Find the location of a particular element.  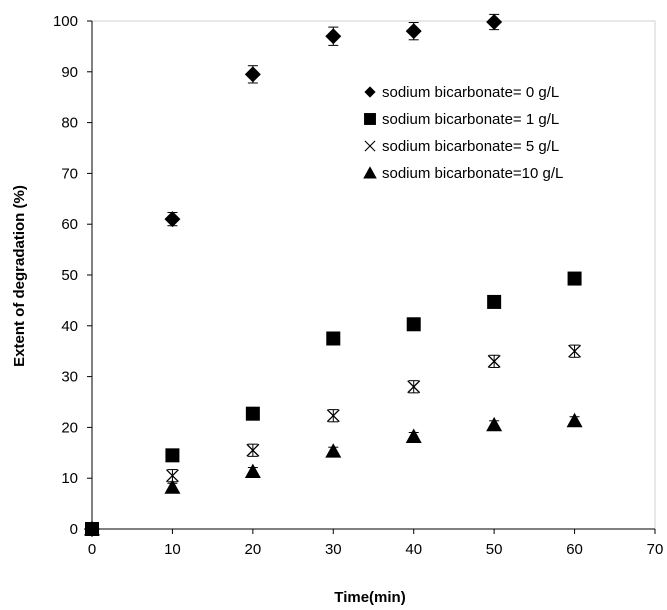

x-tick-label: 40 is located at coordinates (413, 549).